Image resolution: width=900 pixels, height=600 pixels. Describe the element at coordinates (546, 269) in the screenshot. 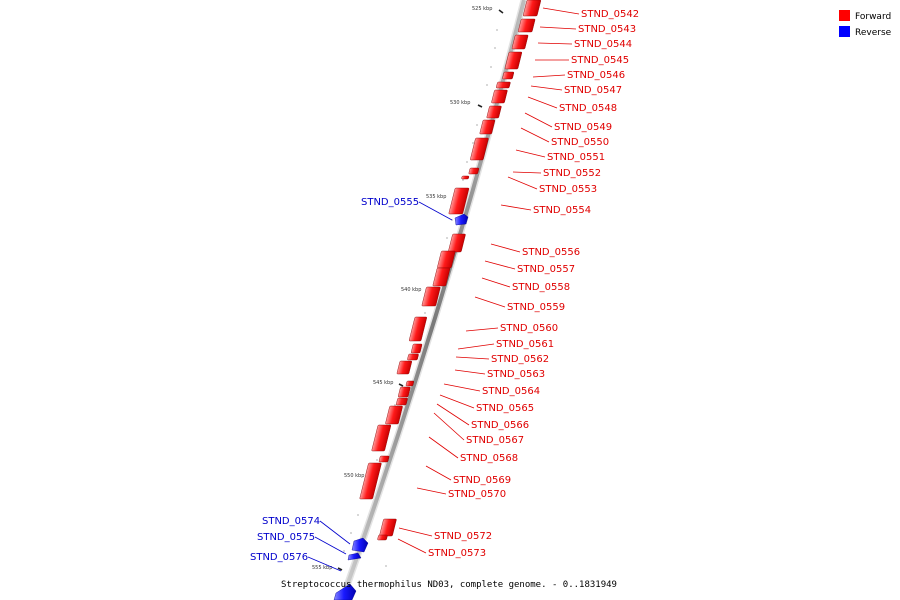

I see `gene-label: STND_0557` at that location.